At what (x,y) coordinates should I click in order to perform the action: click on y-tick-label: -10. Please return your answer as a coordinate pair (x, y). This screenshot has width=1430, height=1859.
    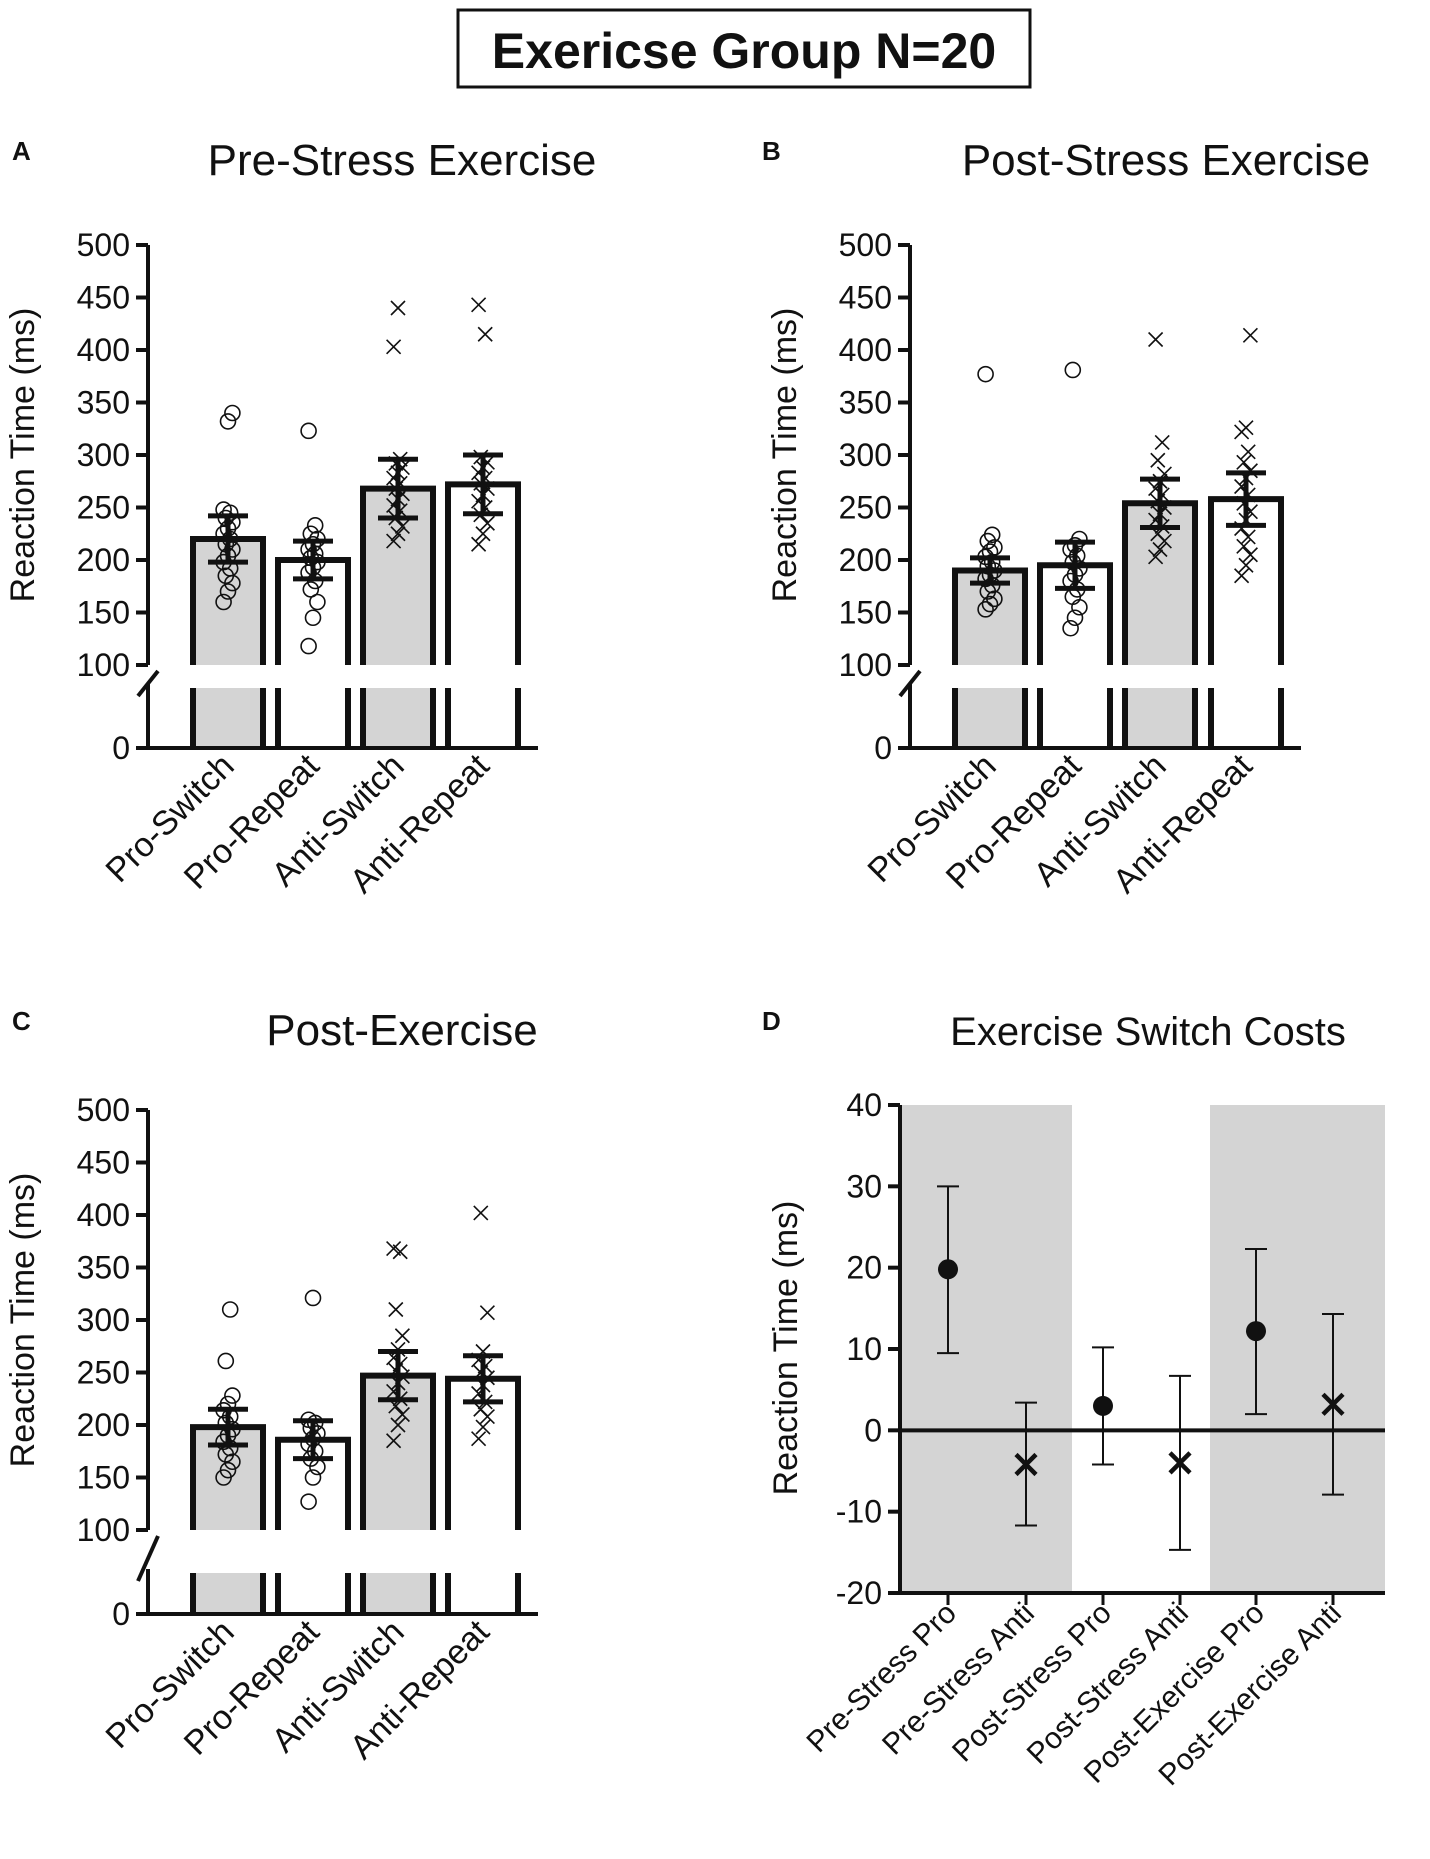
    Looking at the image, I should click on (859, 1512).